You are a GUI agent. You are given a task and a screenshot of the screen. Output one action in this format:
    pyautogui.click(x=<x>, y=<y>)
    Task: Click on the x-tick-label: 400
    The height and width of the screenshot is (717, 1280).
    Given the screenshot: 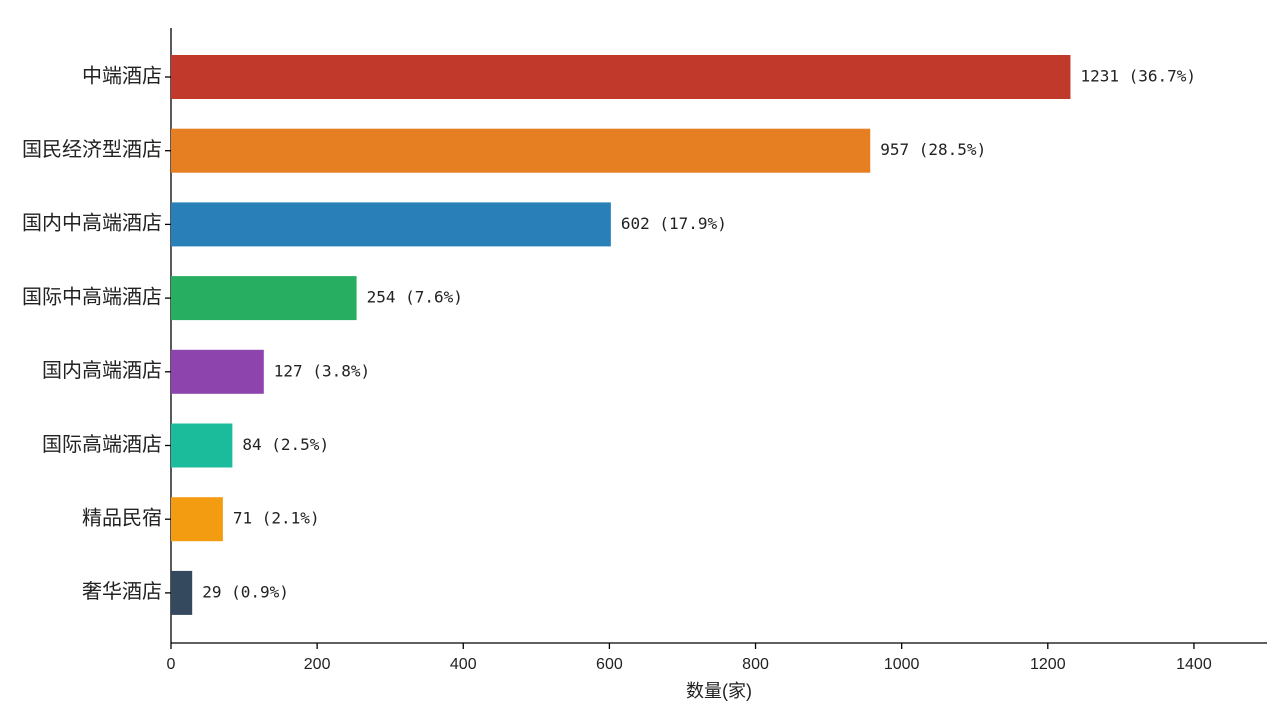 What is the action you would take?
    pyautogui.click(x=463, y=664)
    